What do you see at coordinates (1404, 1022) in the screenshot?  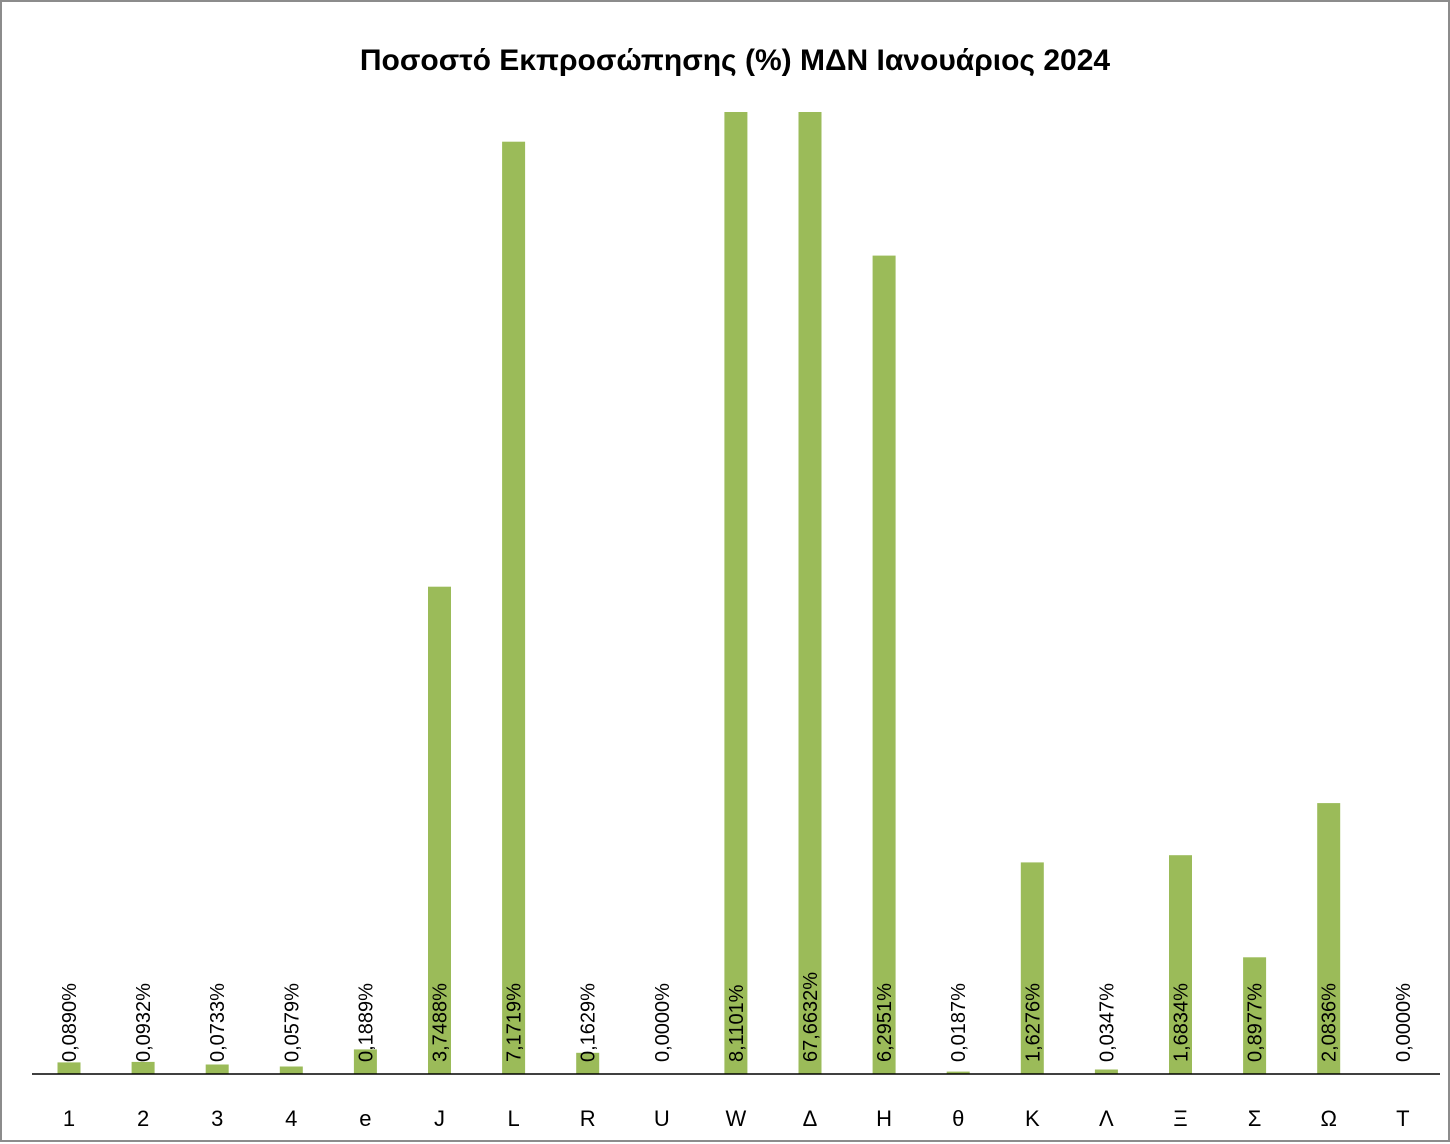 I see `data-label-Τ: 0,0000%` at bounding box center [1404, 1022].